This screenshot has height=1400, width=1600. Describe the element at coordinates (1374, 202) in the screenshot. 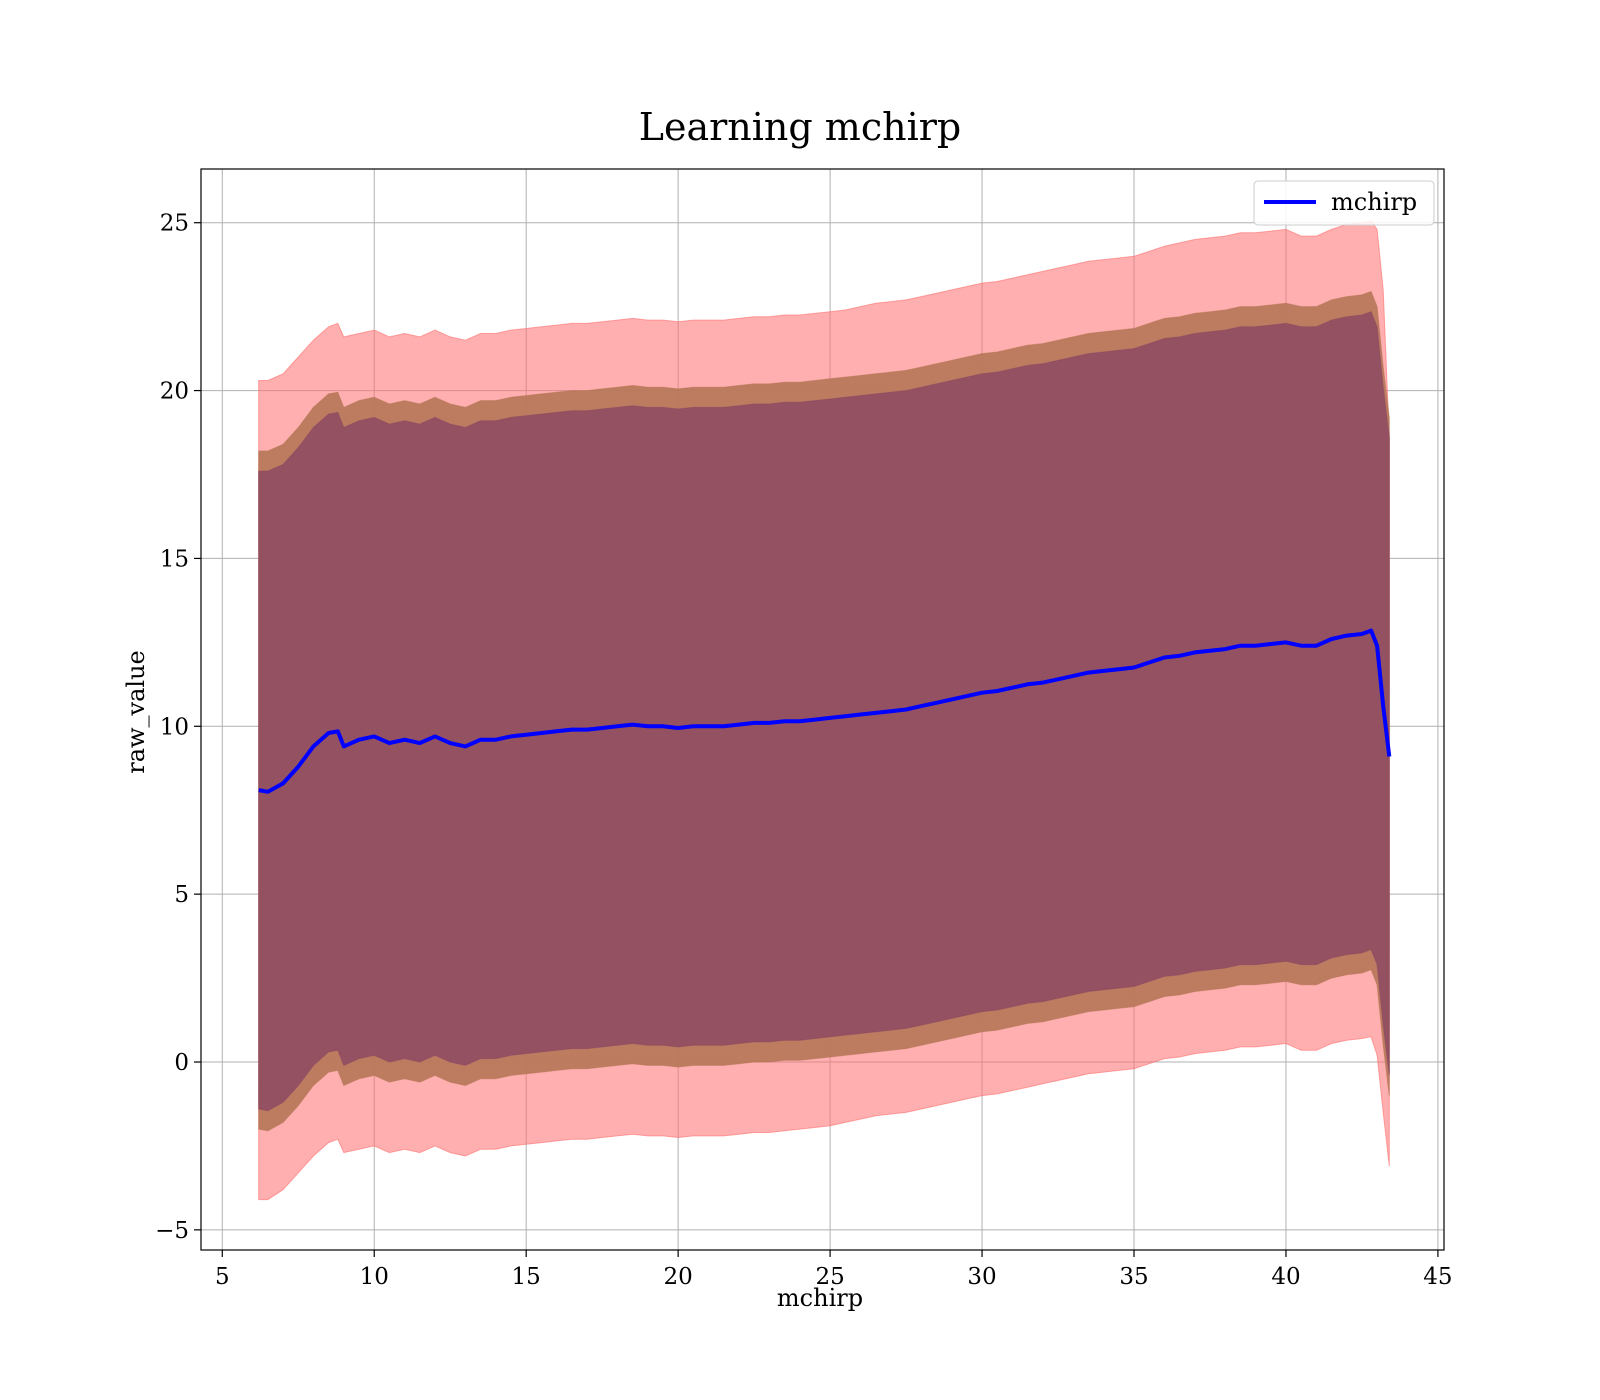

I see `legend-entry-mchirp: mchirp` at that location.